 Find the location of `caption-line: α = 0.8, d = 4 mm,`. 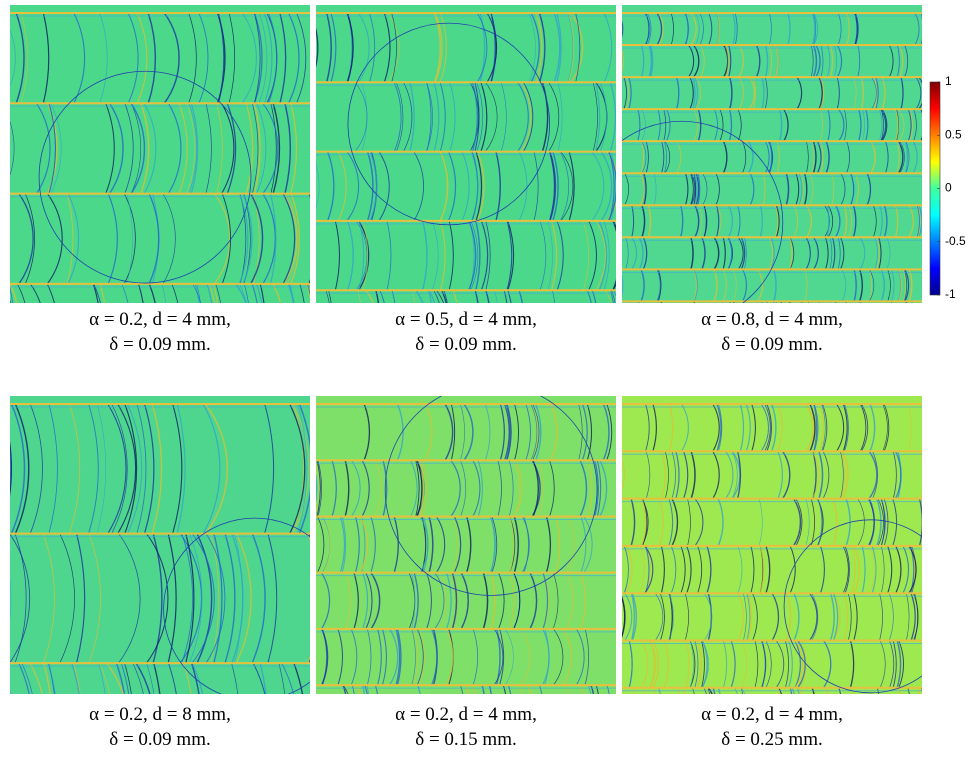

caption-line: α = 0.8, d = 4 mm, is located at coordinates (772, 319).